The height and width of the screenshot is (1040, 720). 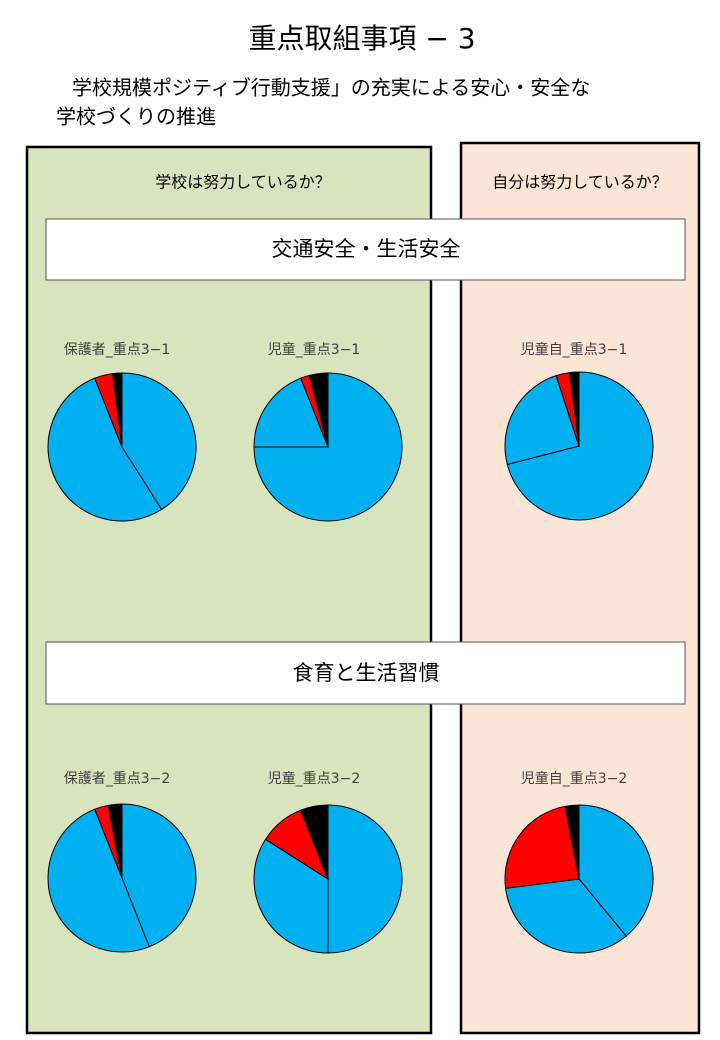 I want to click on section-label: 交通安全・生活安全, so click(x=366, y=249).